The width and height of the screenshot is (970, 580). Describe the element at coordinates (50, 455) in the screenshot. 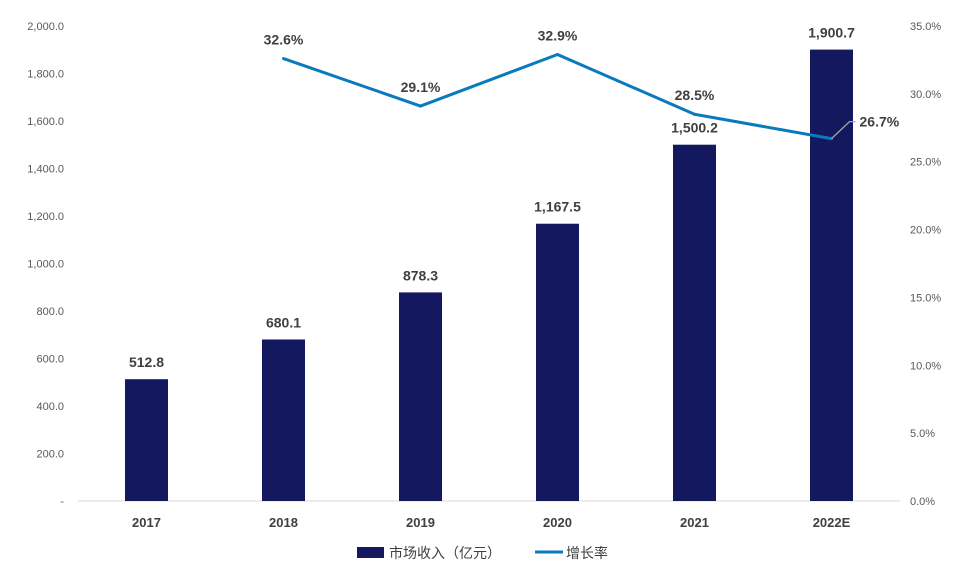

I see `left-tick-label: 200.0` at that location.